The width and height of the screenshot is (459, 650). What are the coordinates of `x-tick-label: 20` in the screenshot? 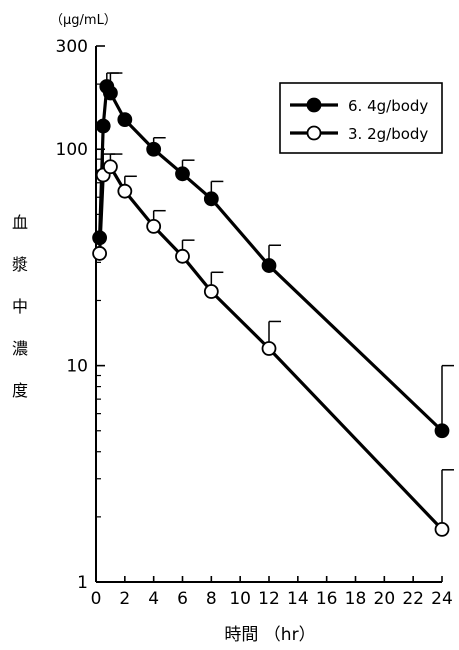 It's located at (385, 599).